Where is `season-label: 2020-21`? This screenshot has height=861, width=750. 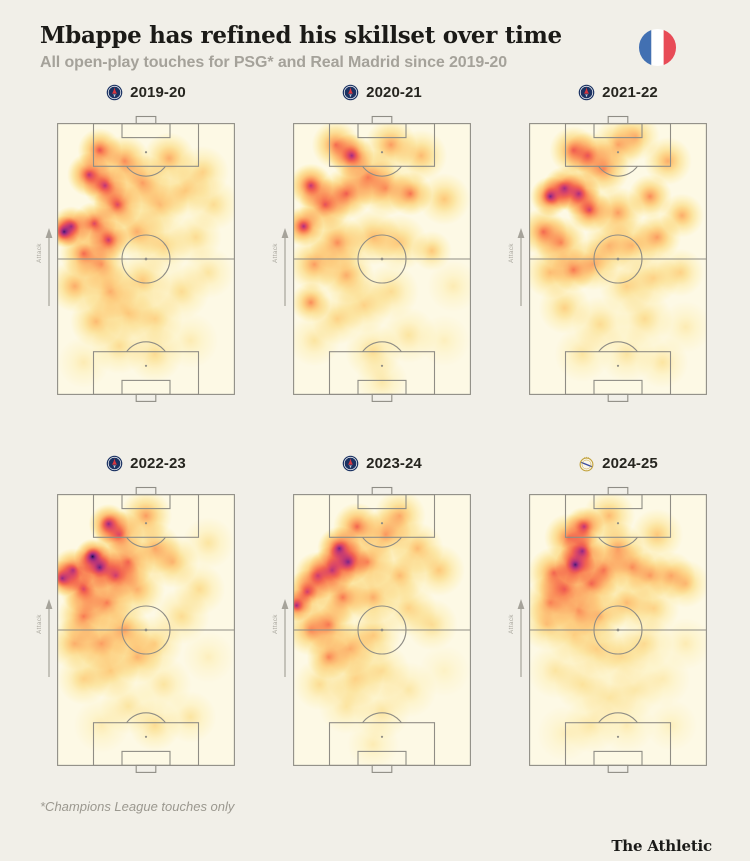
season-label: 2020-21 is located at coordinates (394, 92).